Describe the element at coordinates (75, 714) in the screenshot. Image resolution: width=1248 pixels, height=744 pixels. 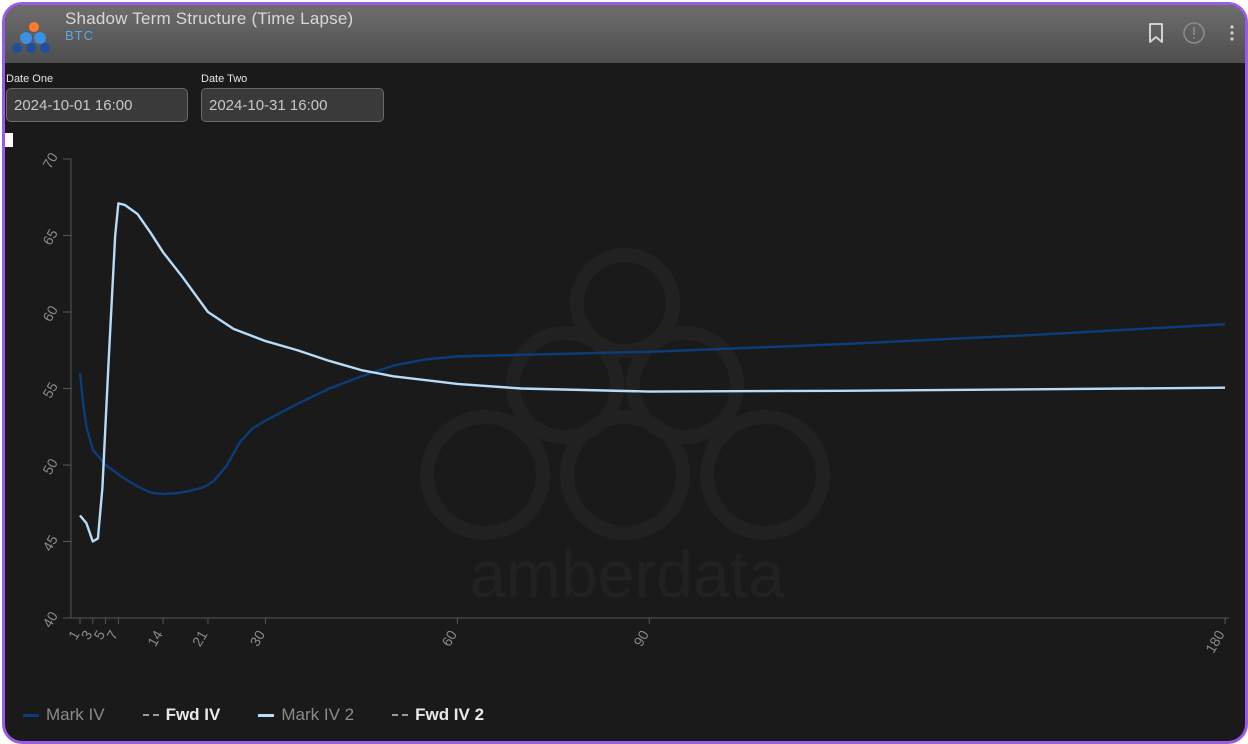
I see `legend-label: Mark IV` at that location.